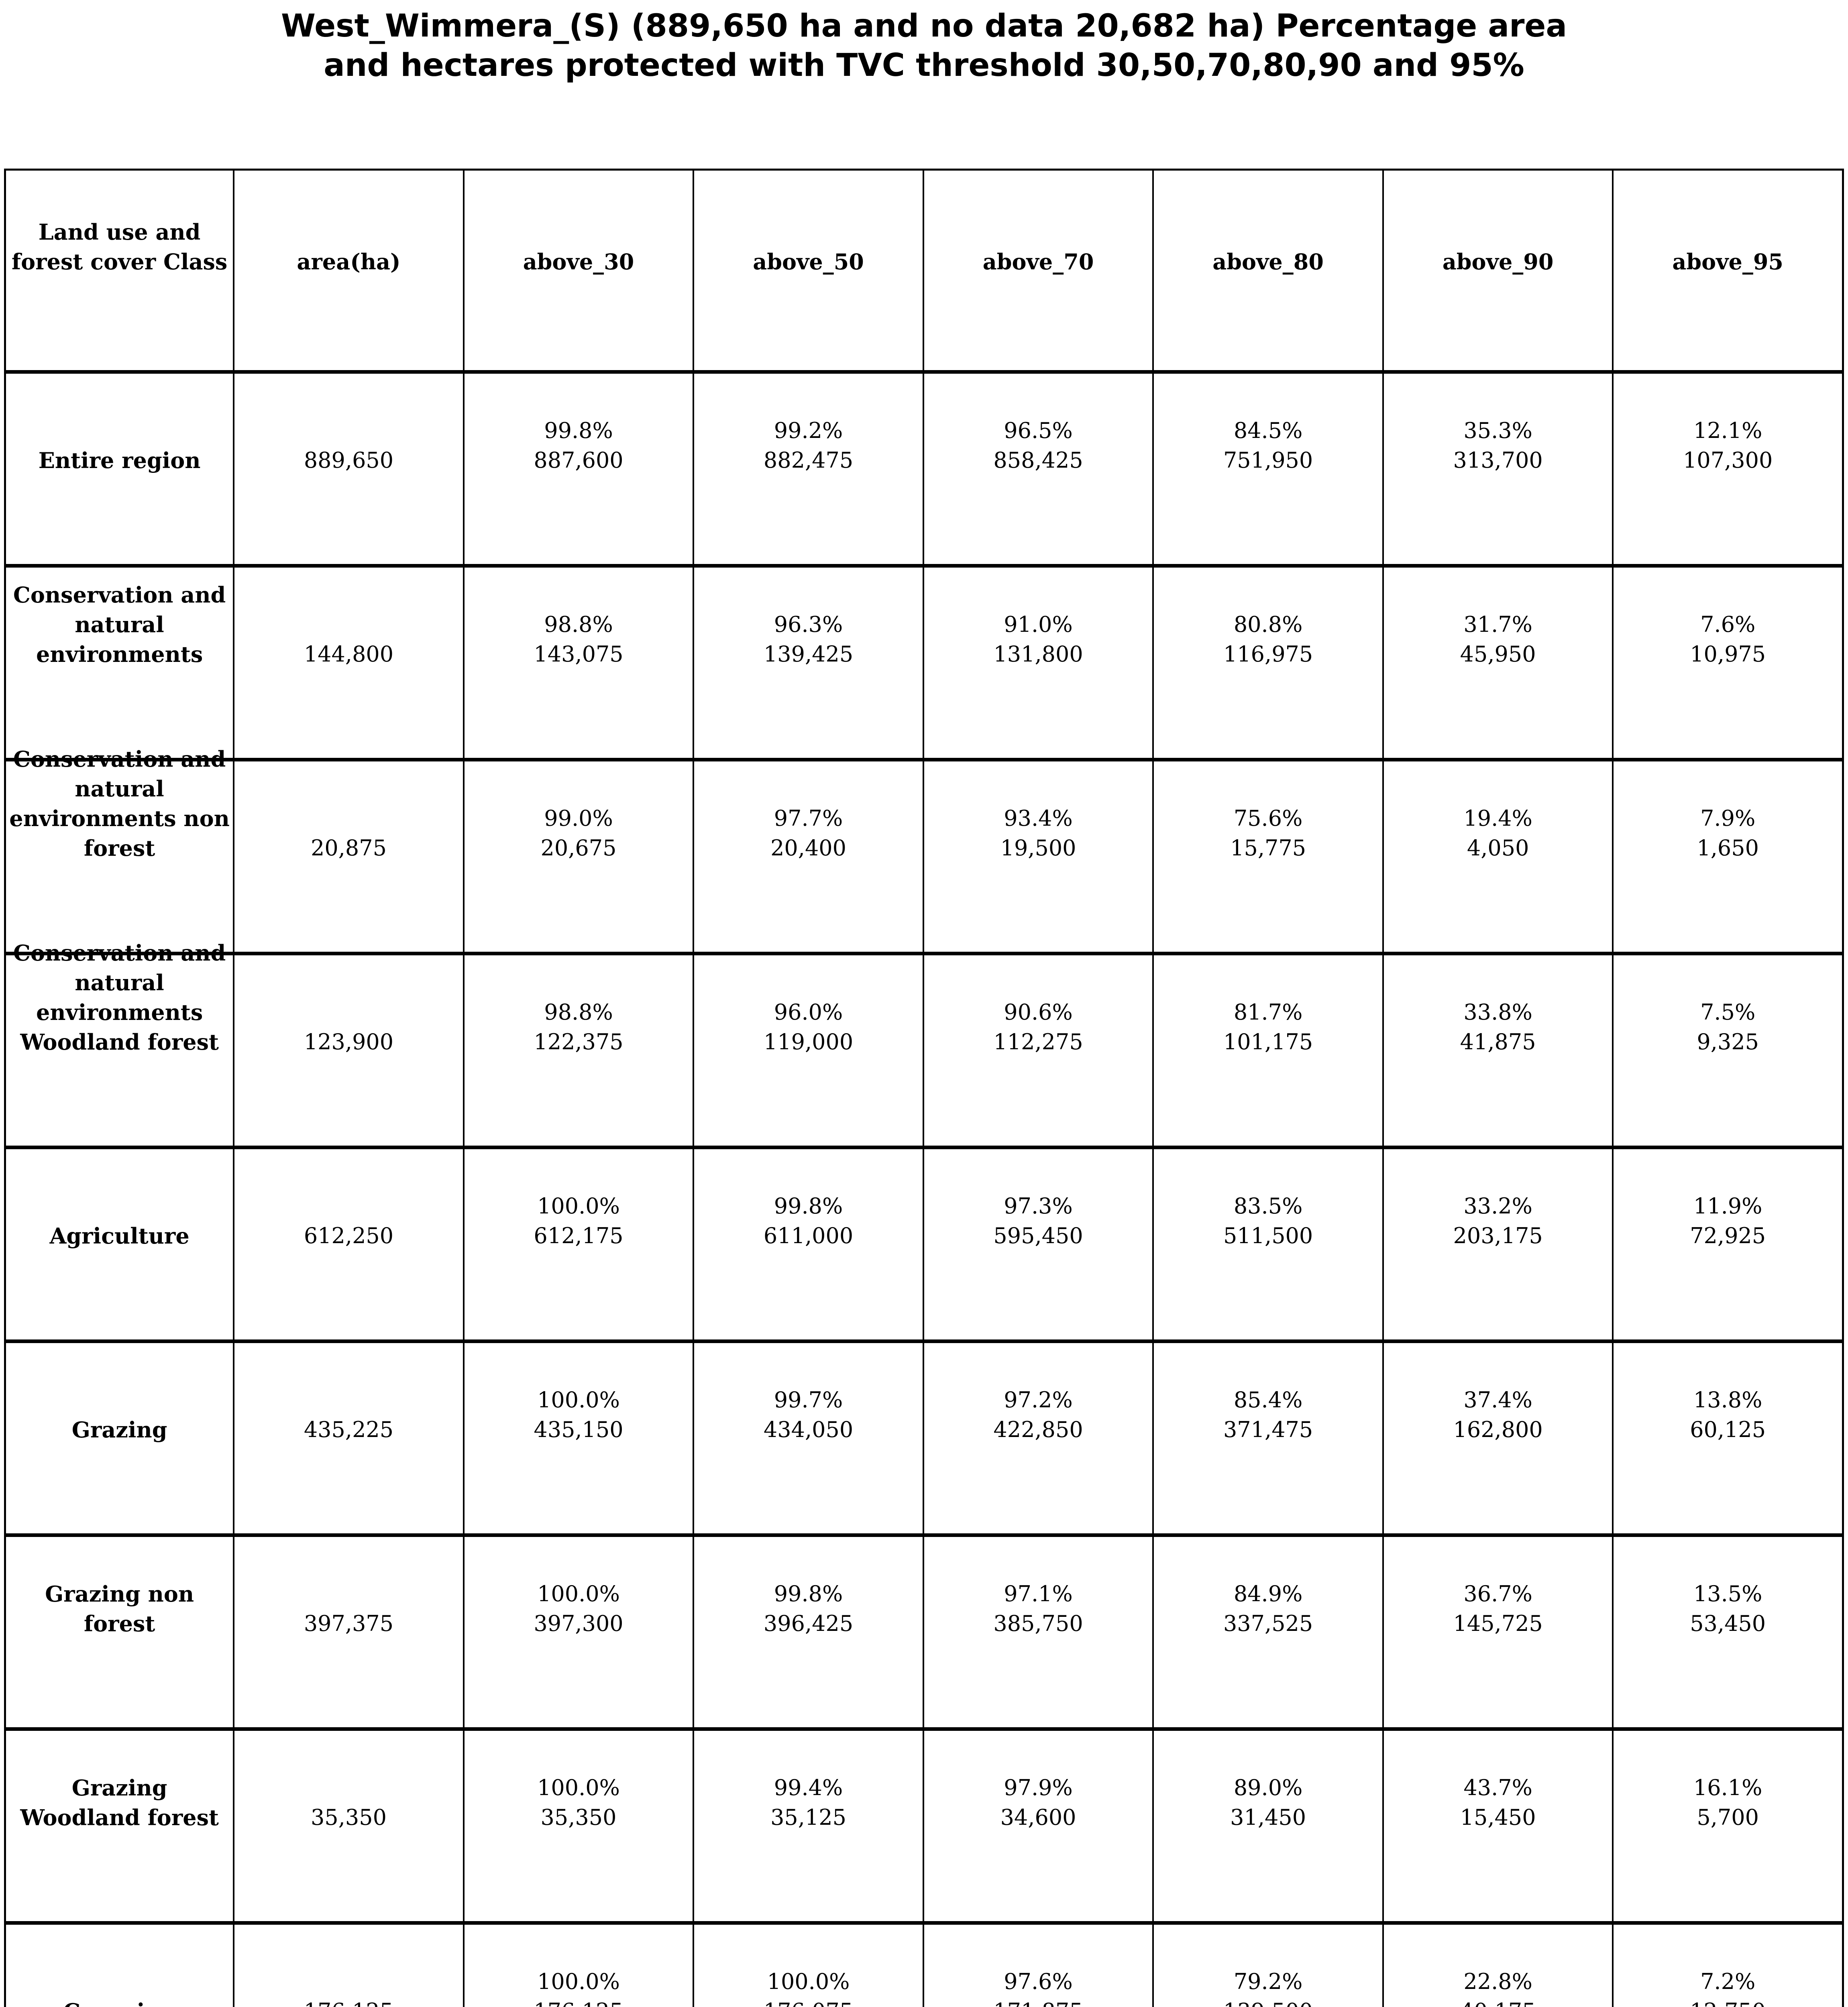 The width and height of the screenshot is (1848, 2007). What do you see at coordinates (1728, 1802) in the screenshot?
I see `threshold-values: 16.1% 5,700` at bounding box center [1728, 1802].